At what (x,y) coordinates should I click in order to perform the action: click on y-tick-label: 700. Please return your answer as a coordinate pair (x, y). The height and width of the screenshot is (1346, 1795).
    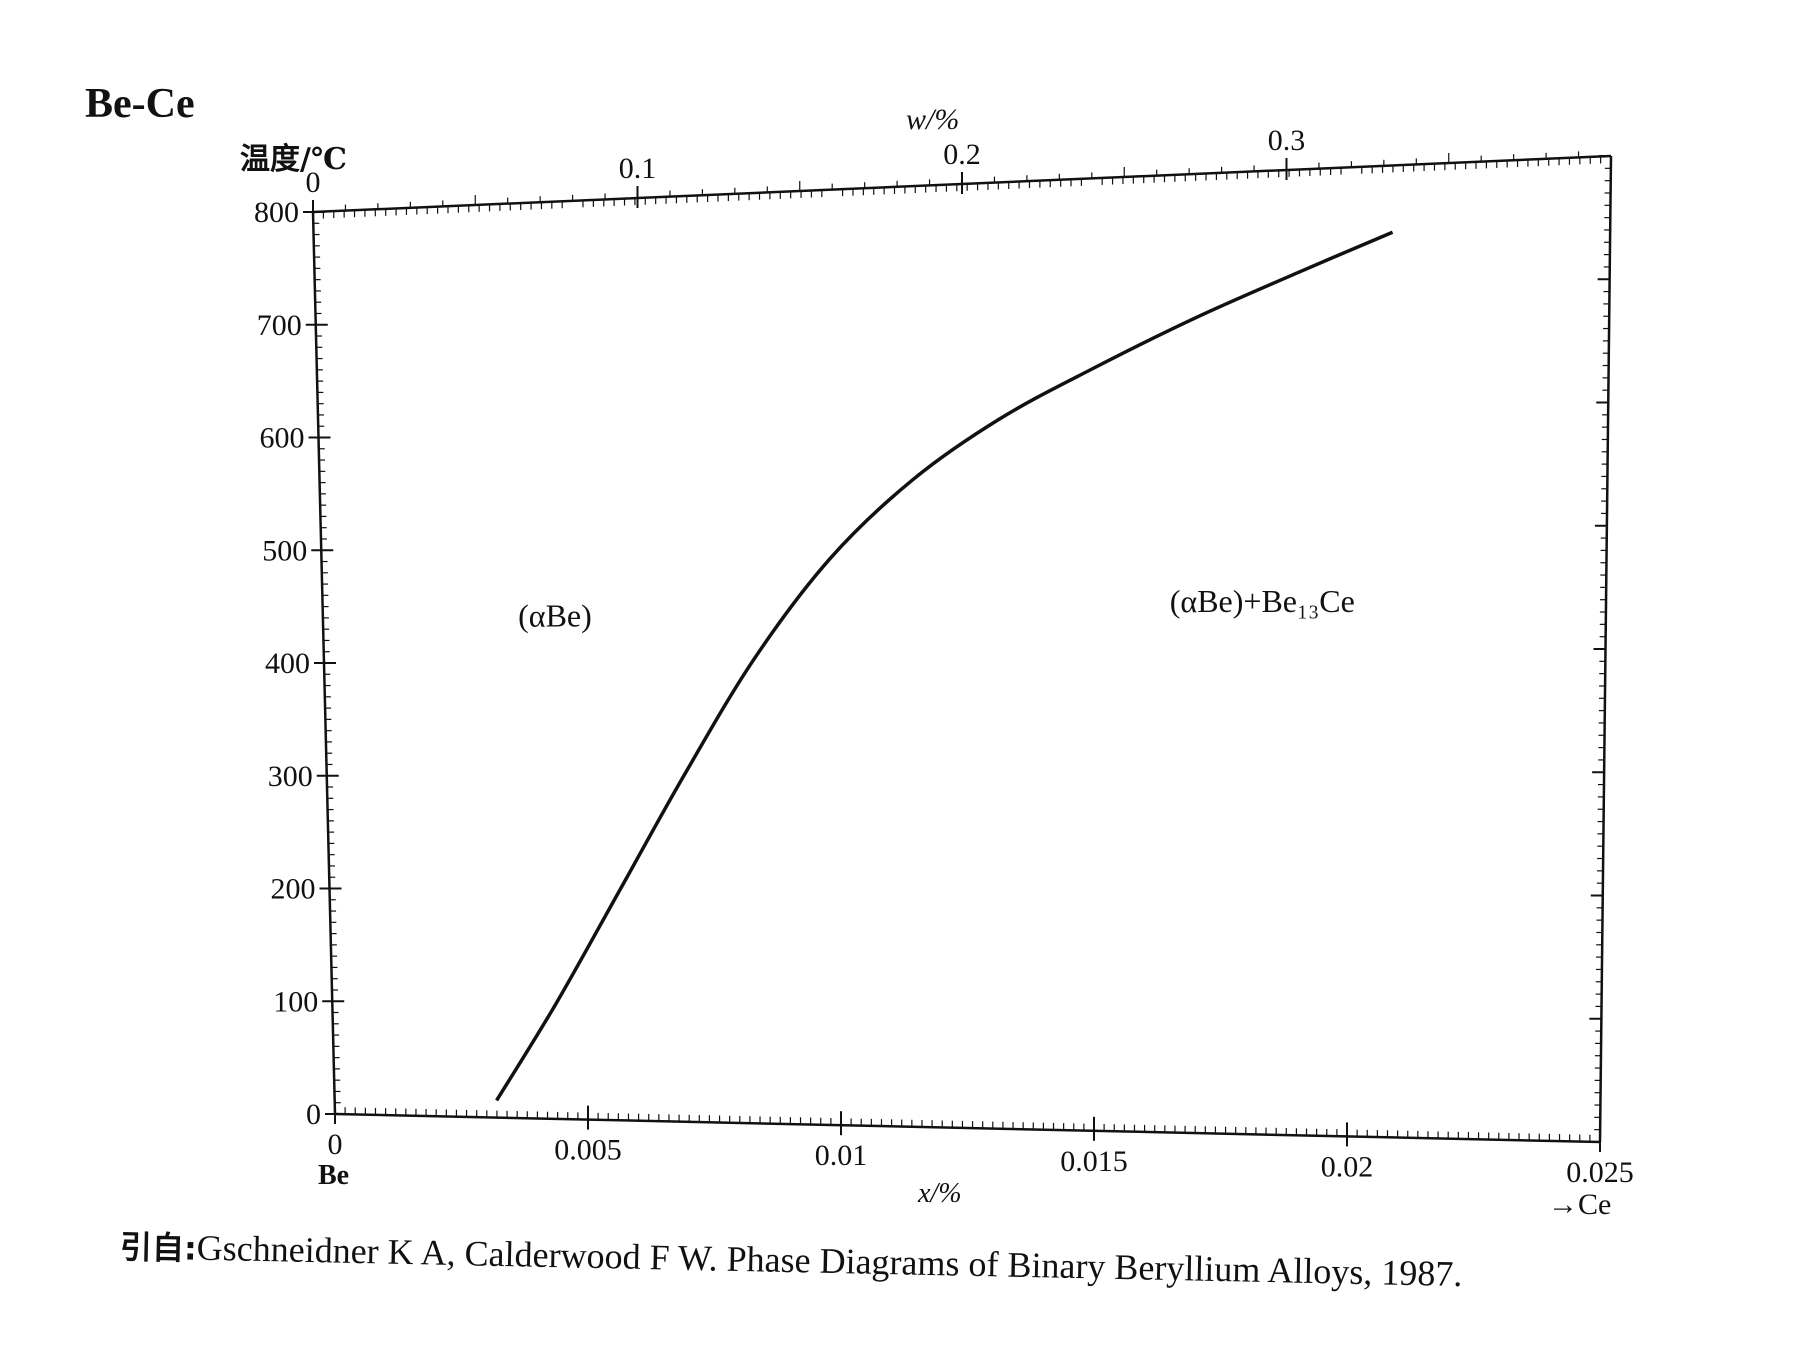
    Looking at the image, I should click on (279, 325).